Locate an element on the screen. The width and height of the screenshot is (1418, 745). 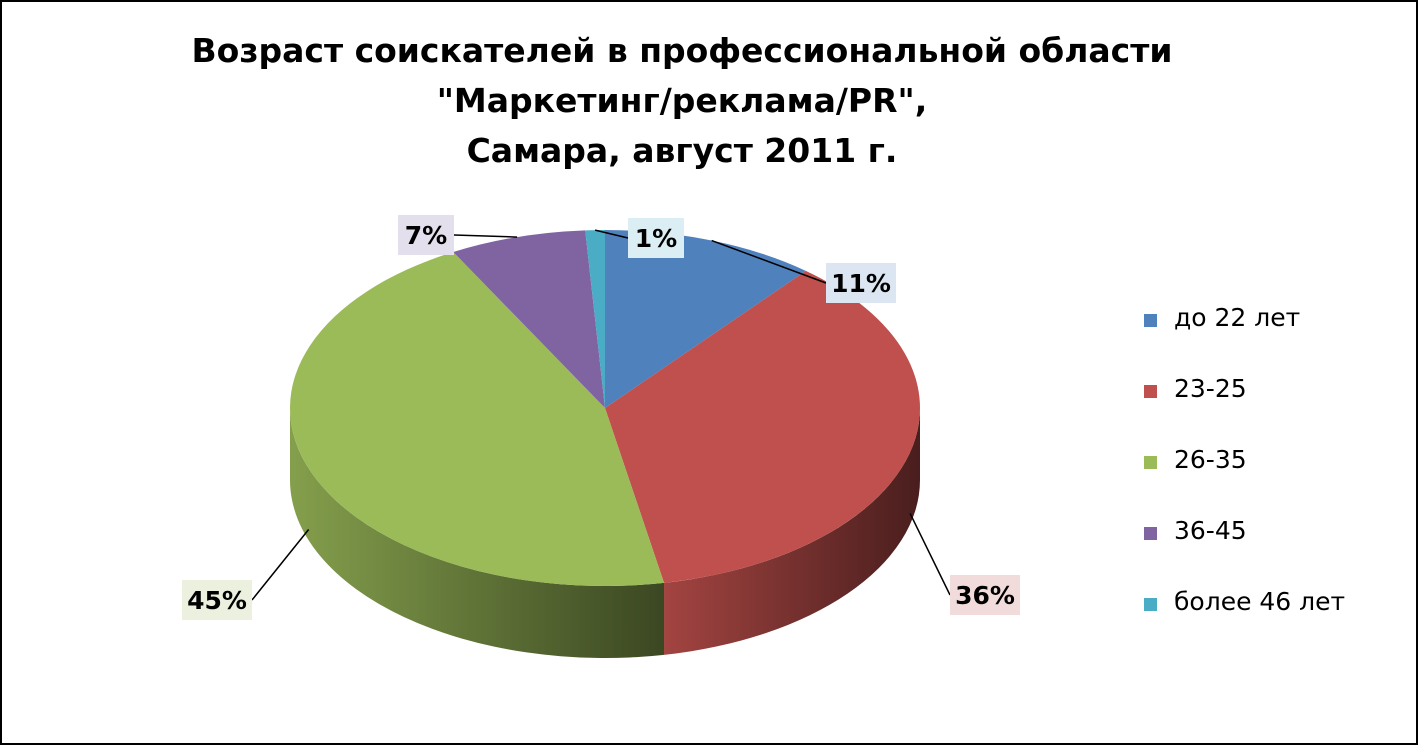
legend-label: более 46 лет is located at coordinates (1260, 601).